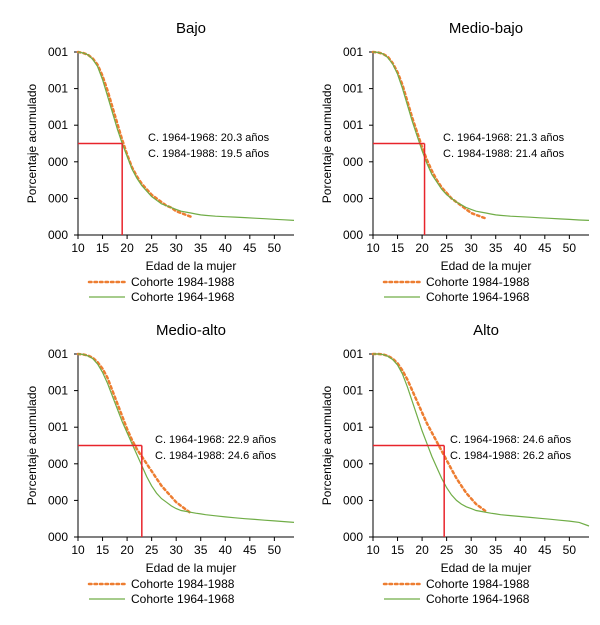 The width and height of the screenshot is (600, 625). What do you see at coordinates (511, 456) in the screenshot?
I see `median-annotation: C. 1984-1988: 26.2 años` at bounding box center [511, 456].